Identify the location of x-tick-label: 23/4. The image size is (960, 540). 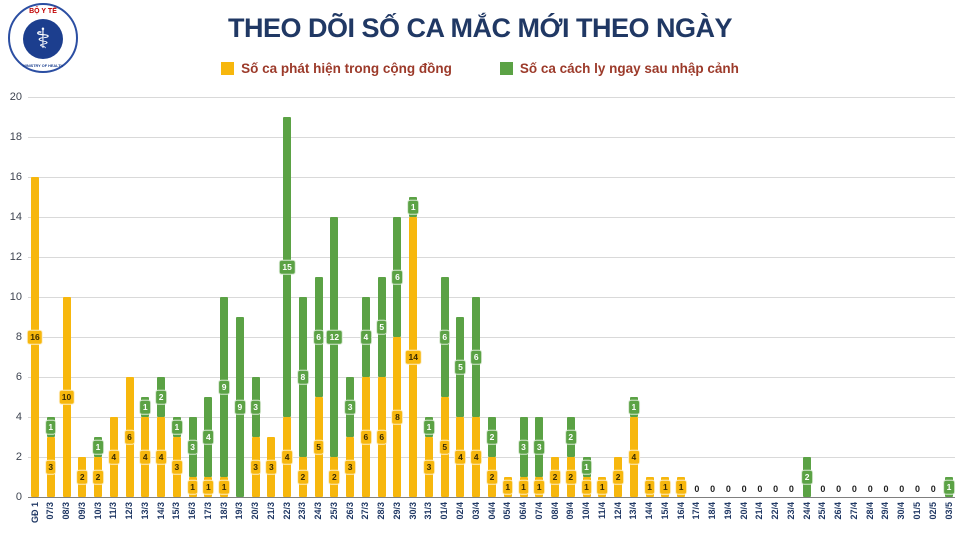
(790, 511).